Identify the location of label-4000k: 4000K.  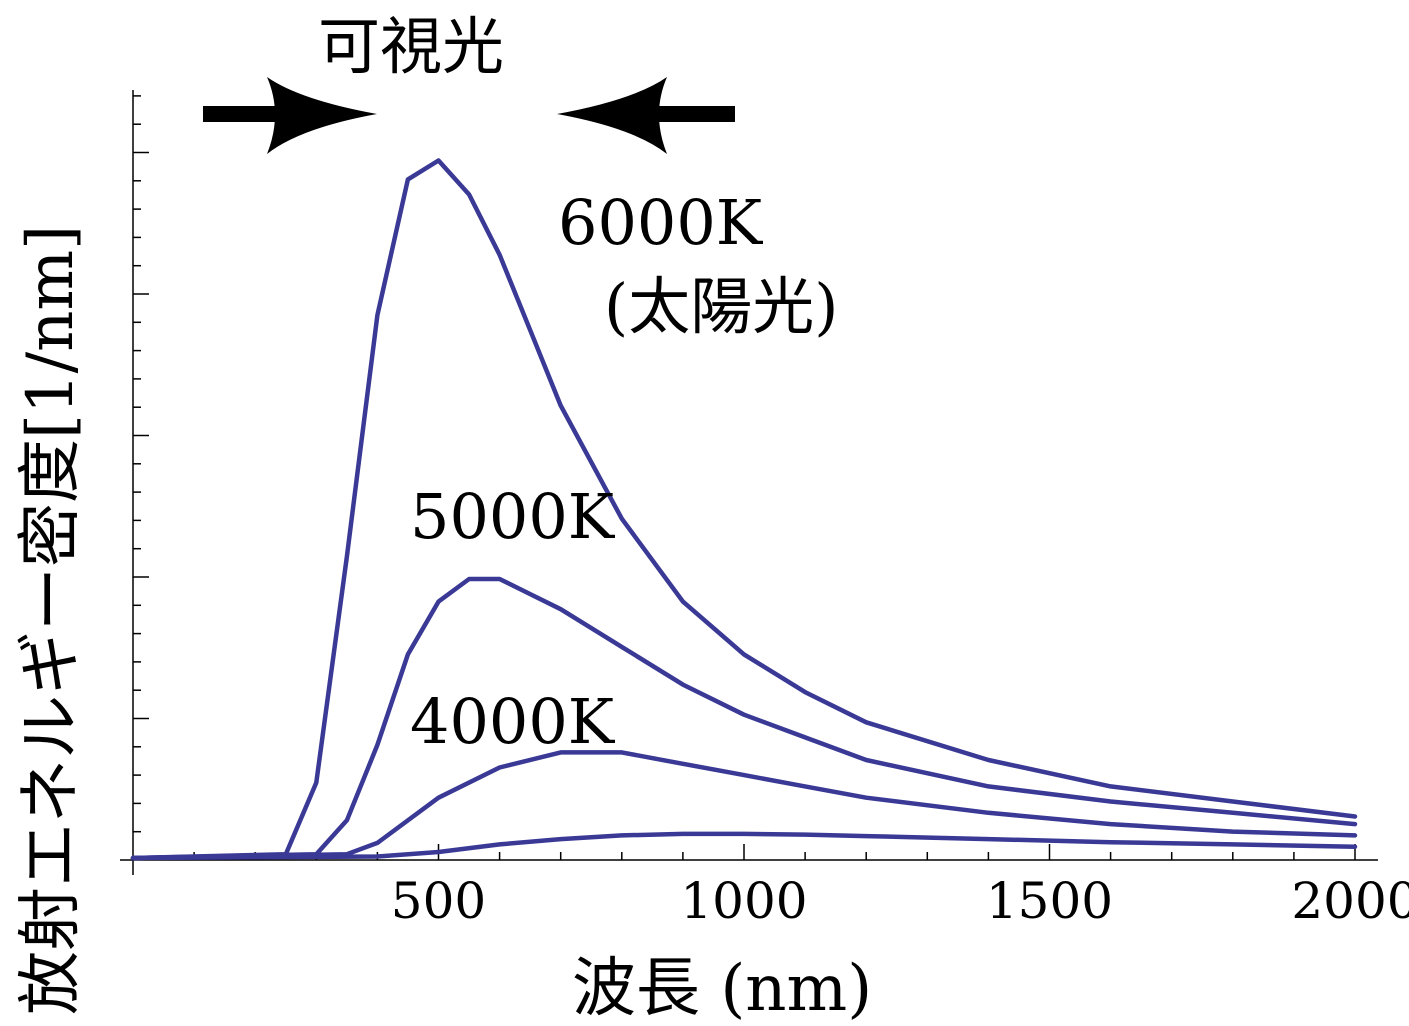
(513, 721).